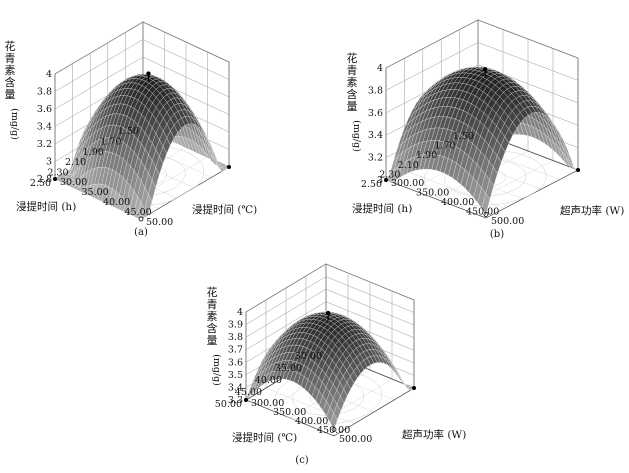  What do you see at coordinates (497, 234) in the screenshot?
I see `panel-label: (b)` at bounding box center [497, 234].